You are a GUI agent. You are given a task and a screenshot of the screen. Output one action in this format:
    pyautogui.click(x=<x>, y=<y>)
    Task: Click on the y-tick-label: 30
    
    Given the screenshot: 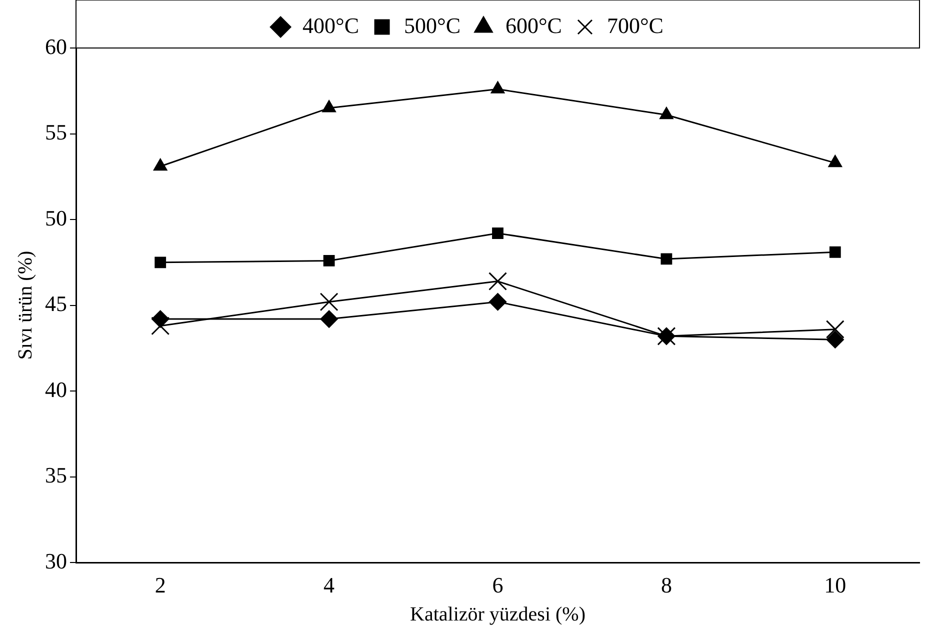 What is the action you would take?
    pyautogui.click(x=56, y=561)
    